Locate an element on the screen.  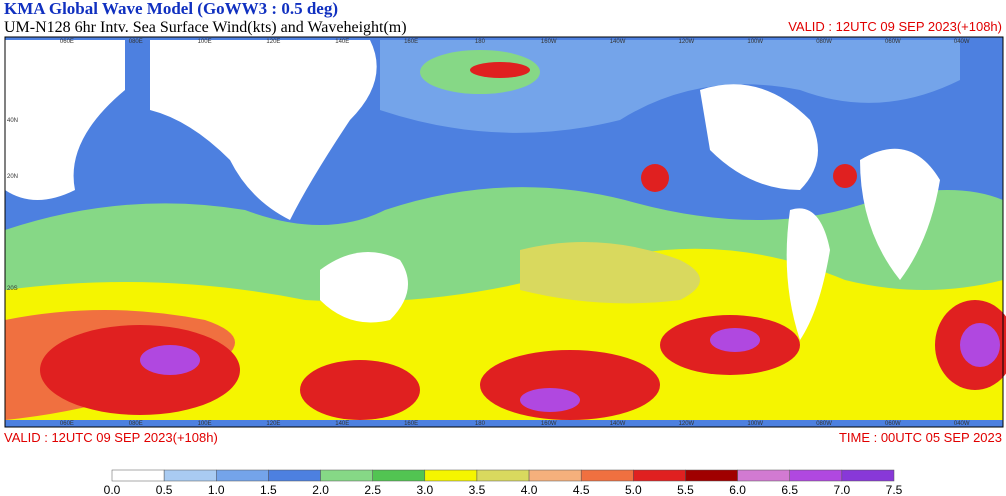
colorbar-label: 7.0 is located at coordinates (842, 489).